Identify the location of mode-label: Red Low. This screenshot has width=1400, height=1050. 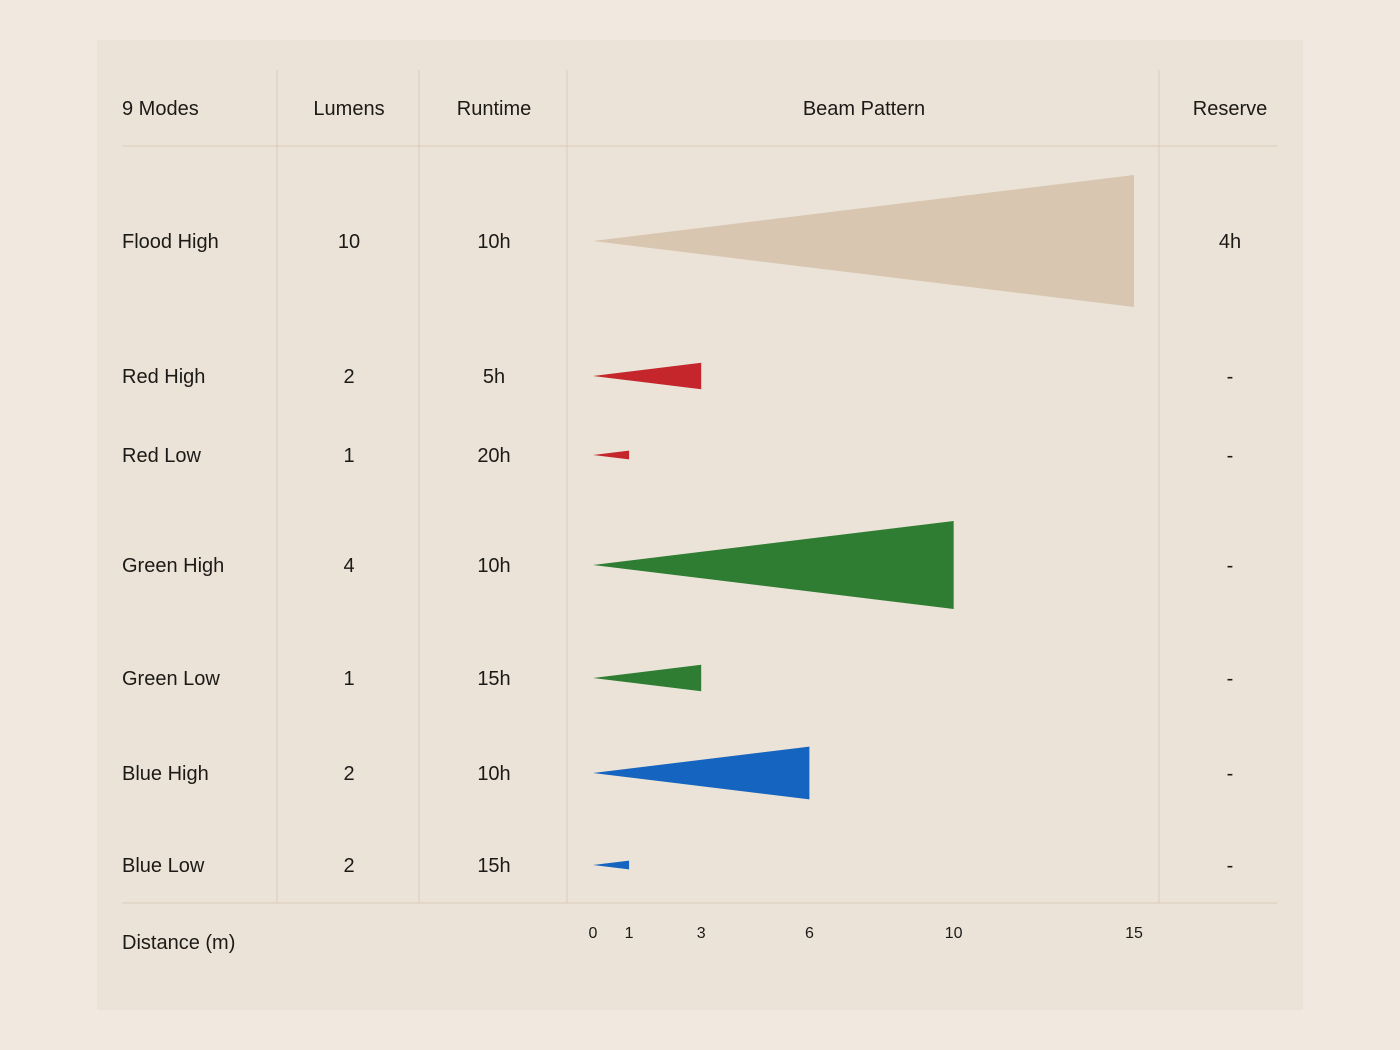
(161, 456).